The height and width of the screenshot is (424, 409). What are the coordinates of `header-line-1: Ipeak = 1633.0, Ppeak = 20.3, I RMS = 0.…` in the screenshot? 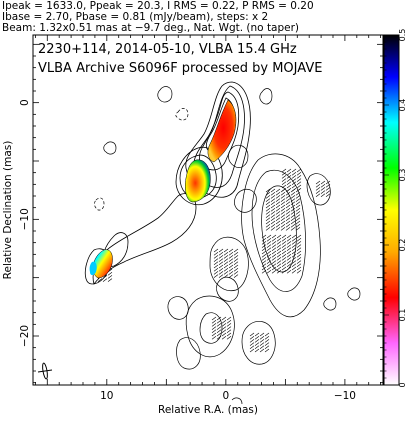 It's located at (158, 6).